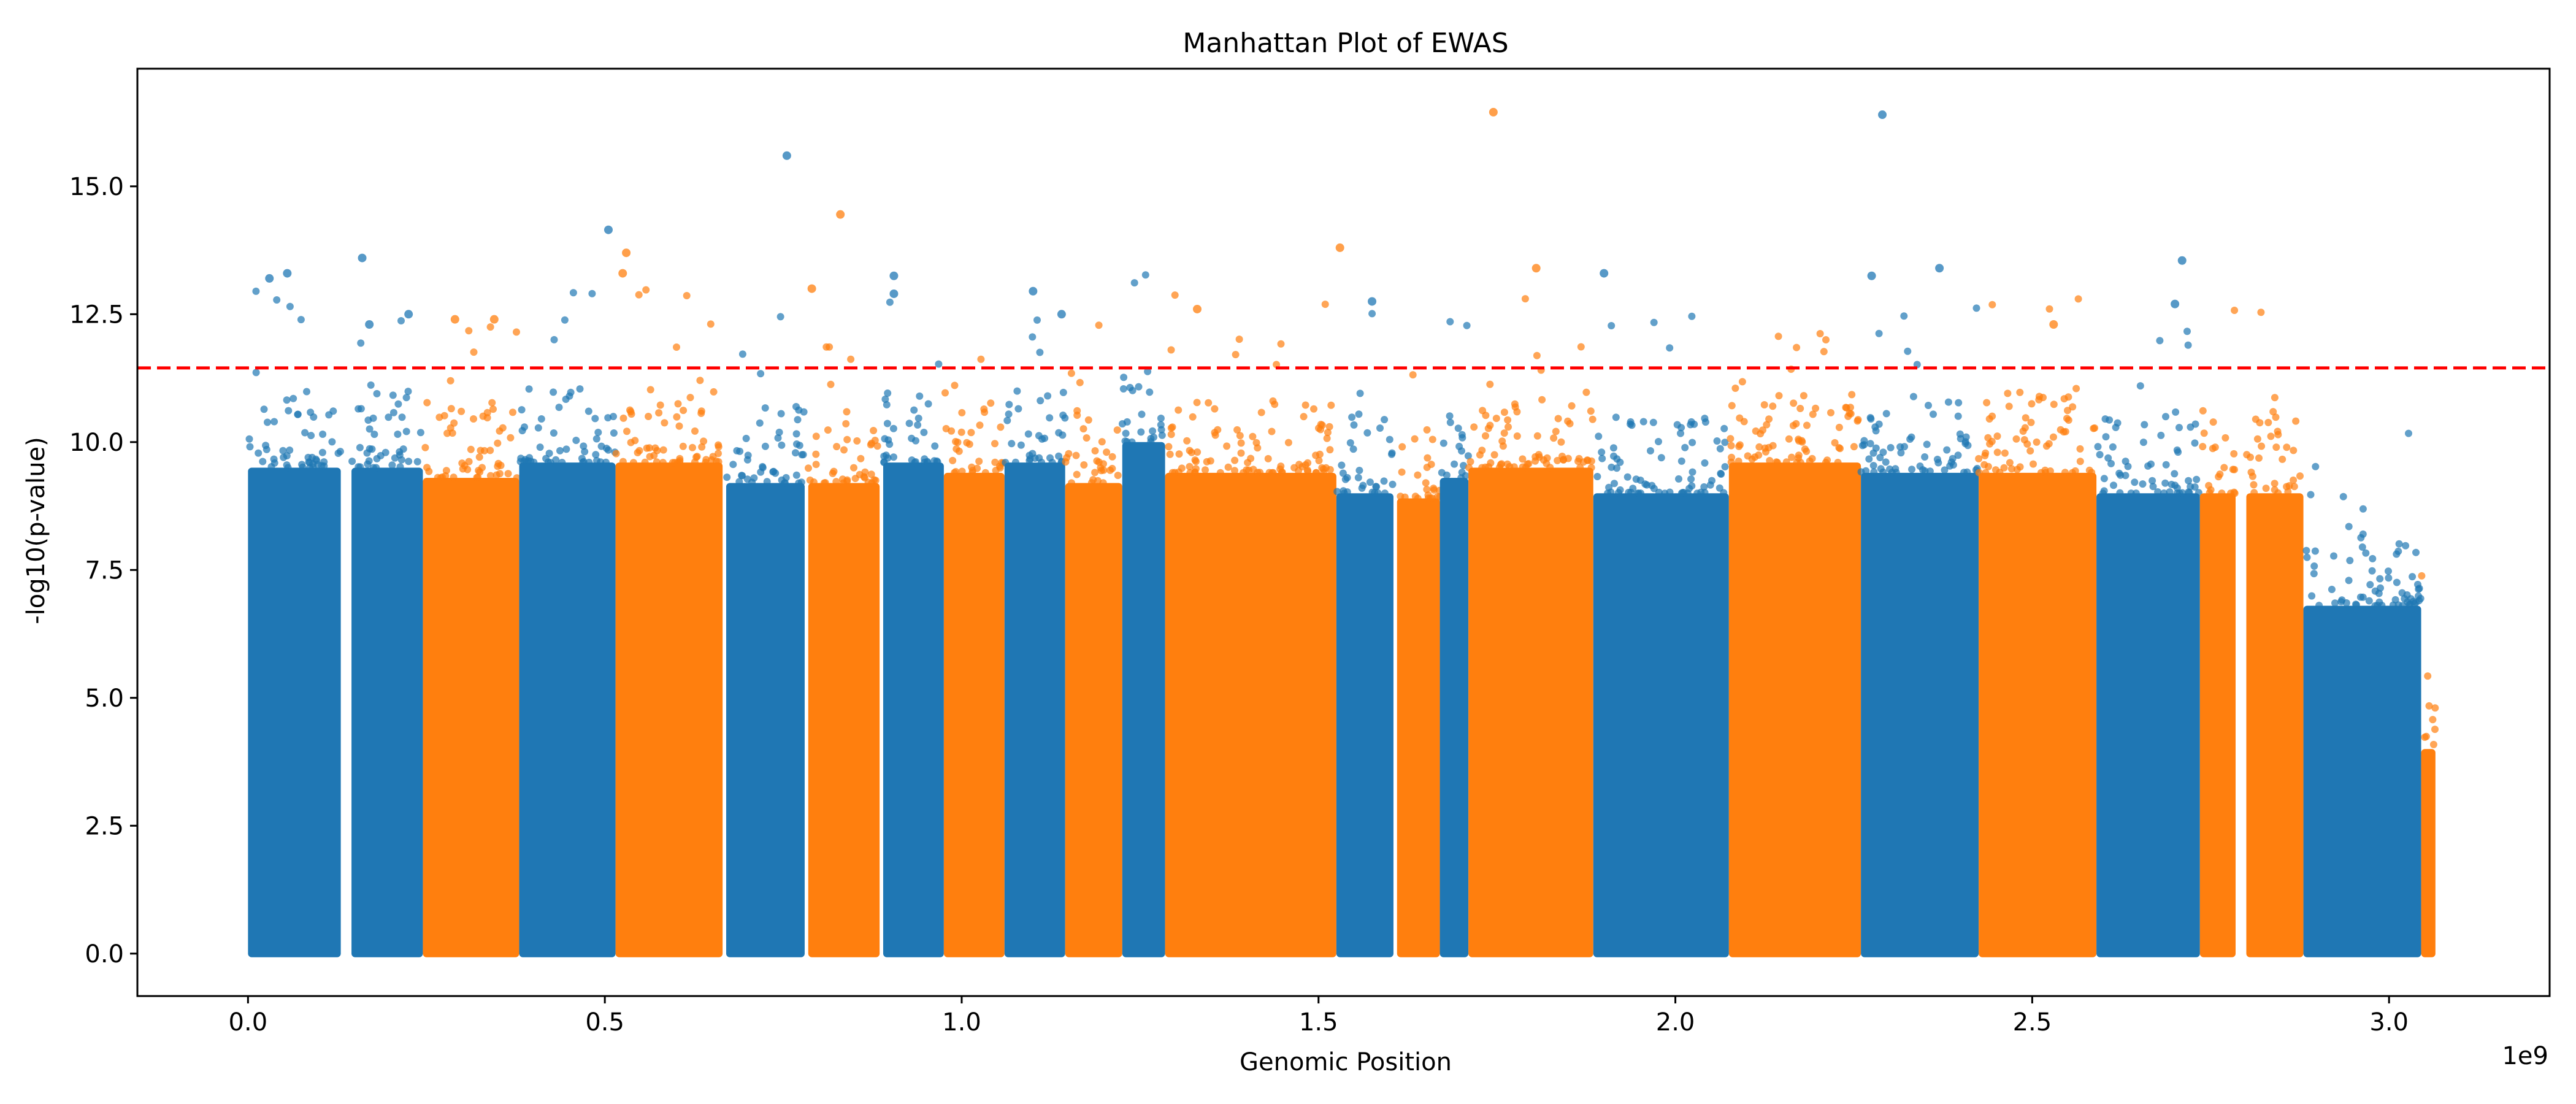 The image size is (2576, 1104). I want to click on y-tick-label: 15.0, so click(96, 187).